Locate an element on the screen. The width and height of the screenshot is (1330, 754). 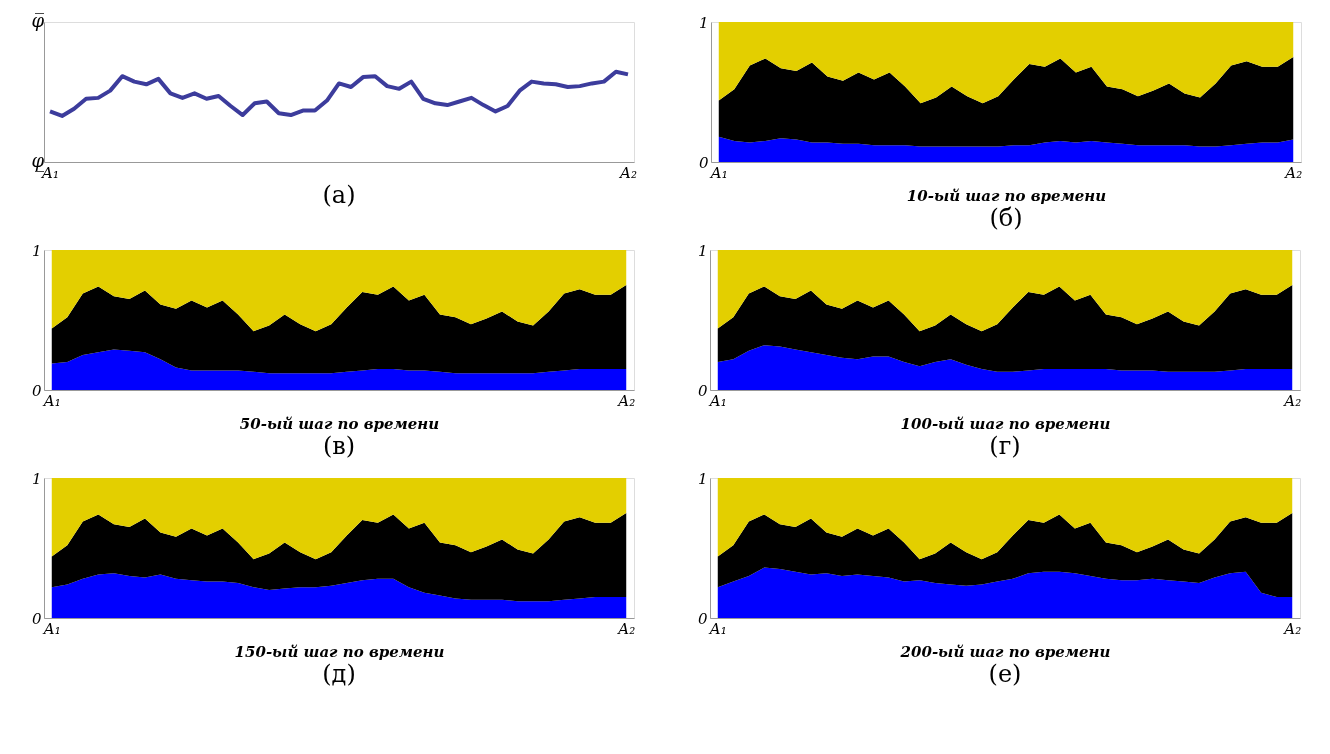
text: (г) is located at coordinates (1005, 446).